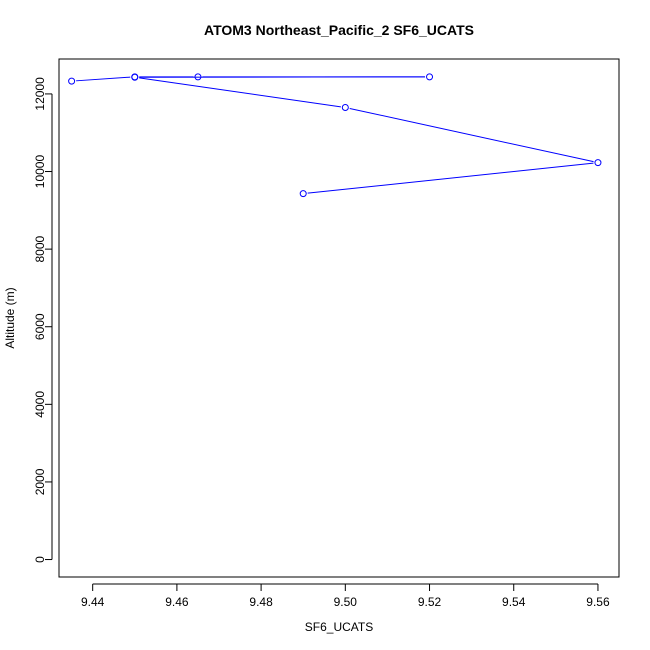  What do you see at coordinates (40, 326) in the screenshot?
I see `y-tick-label: 6000` at bounding box center [40, 326].